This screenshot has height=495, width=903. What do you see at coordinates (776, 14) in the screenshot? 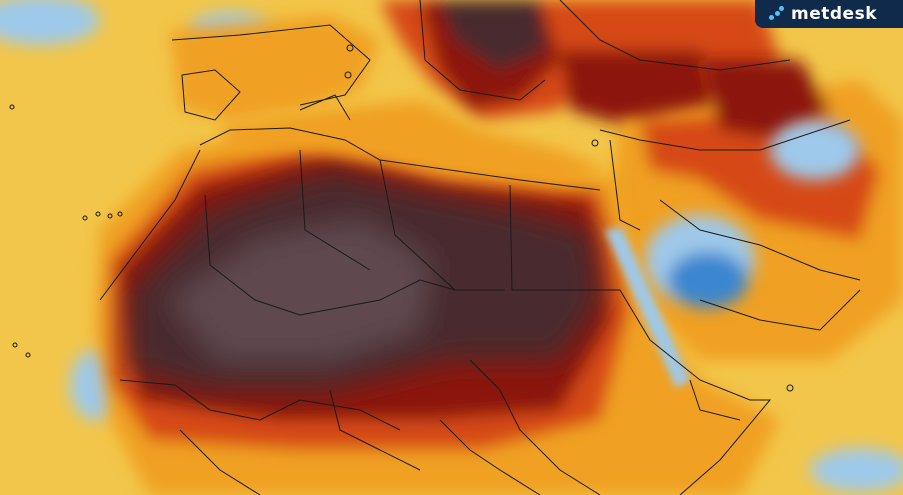
I see `metdesk-logo-icon` at bounding box center [776, 14].